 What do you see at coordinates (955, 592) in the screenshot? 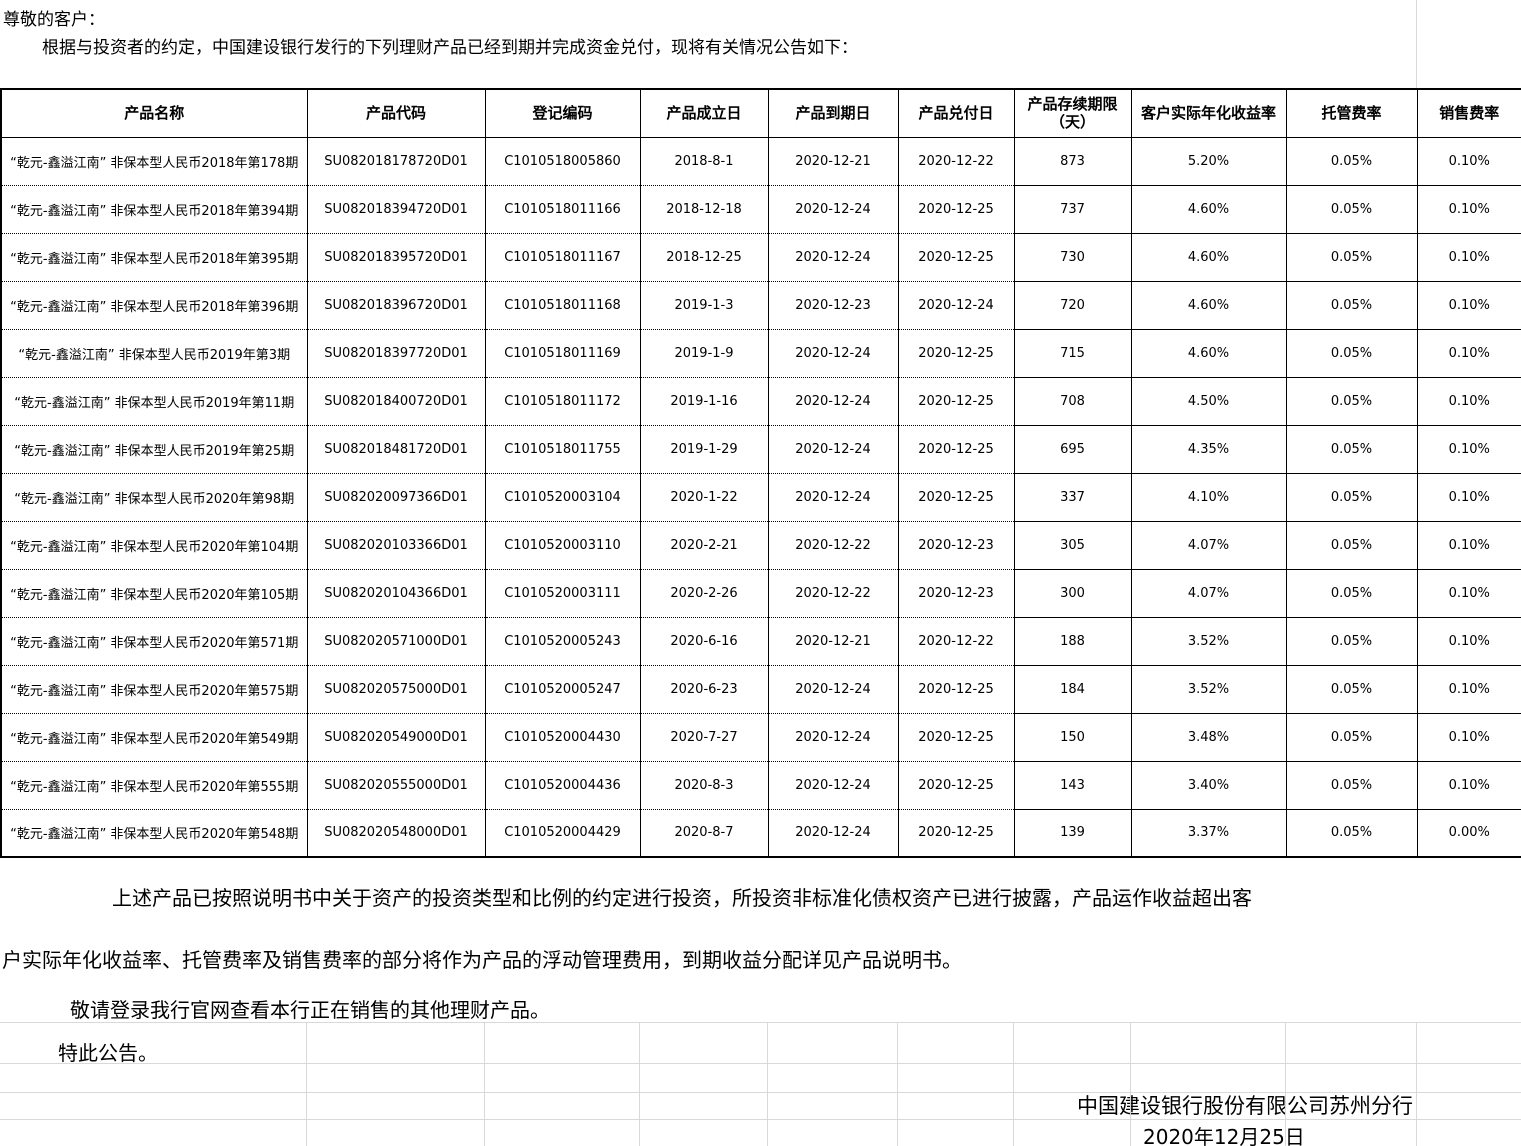
I see `table-cell: 2020-12-23` at bounding box center [955, 592].